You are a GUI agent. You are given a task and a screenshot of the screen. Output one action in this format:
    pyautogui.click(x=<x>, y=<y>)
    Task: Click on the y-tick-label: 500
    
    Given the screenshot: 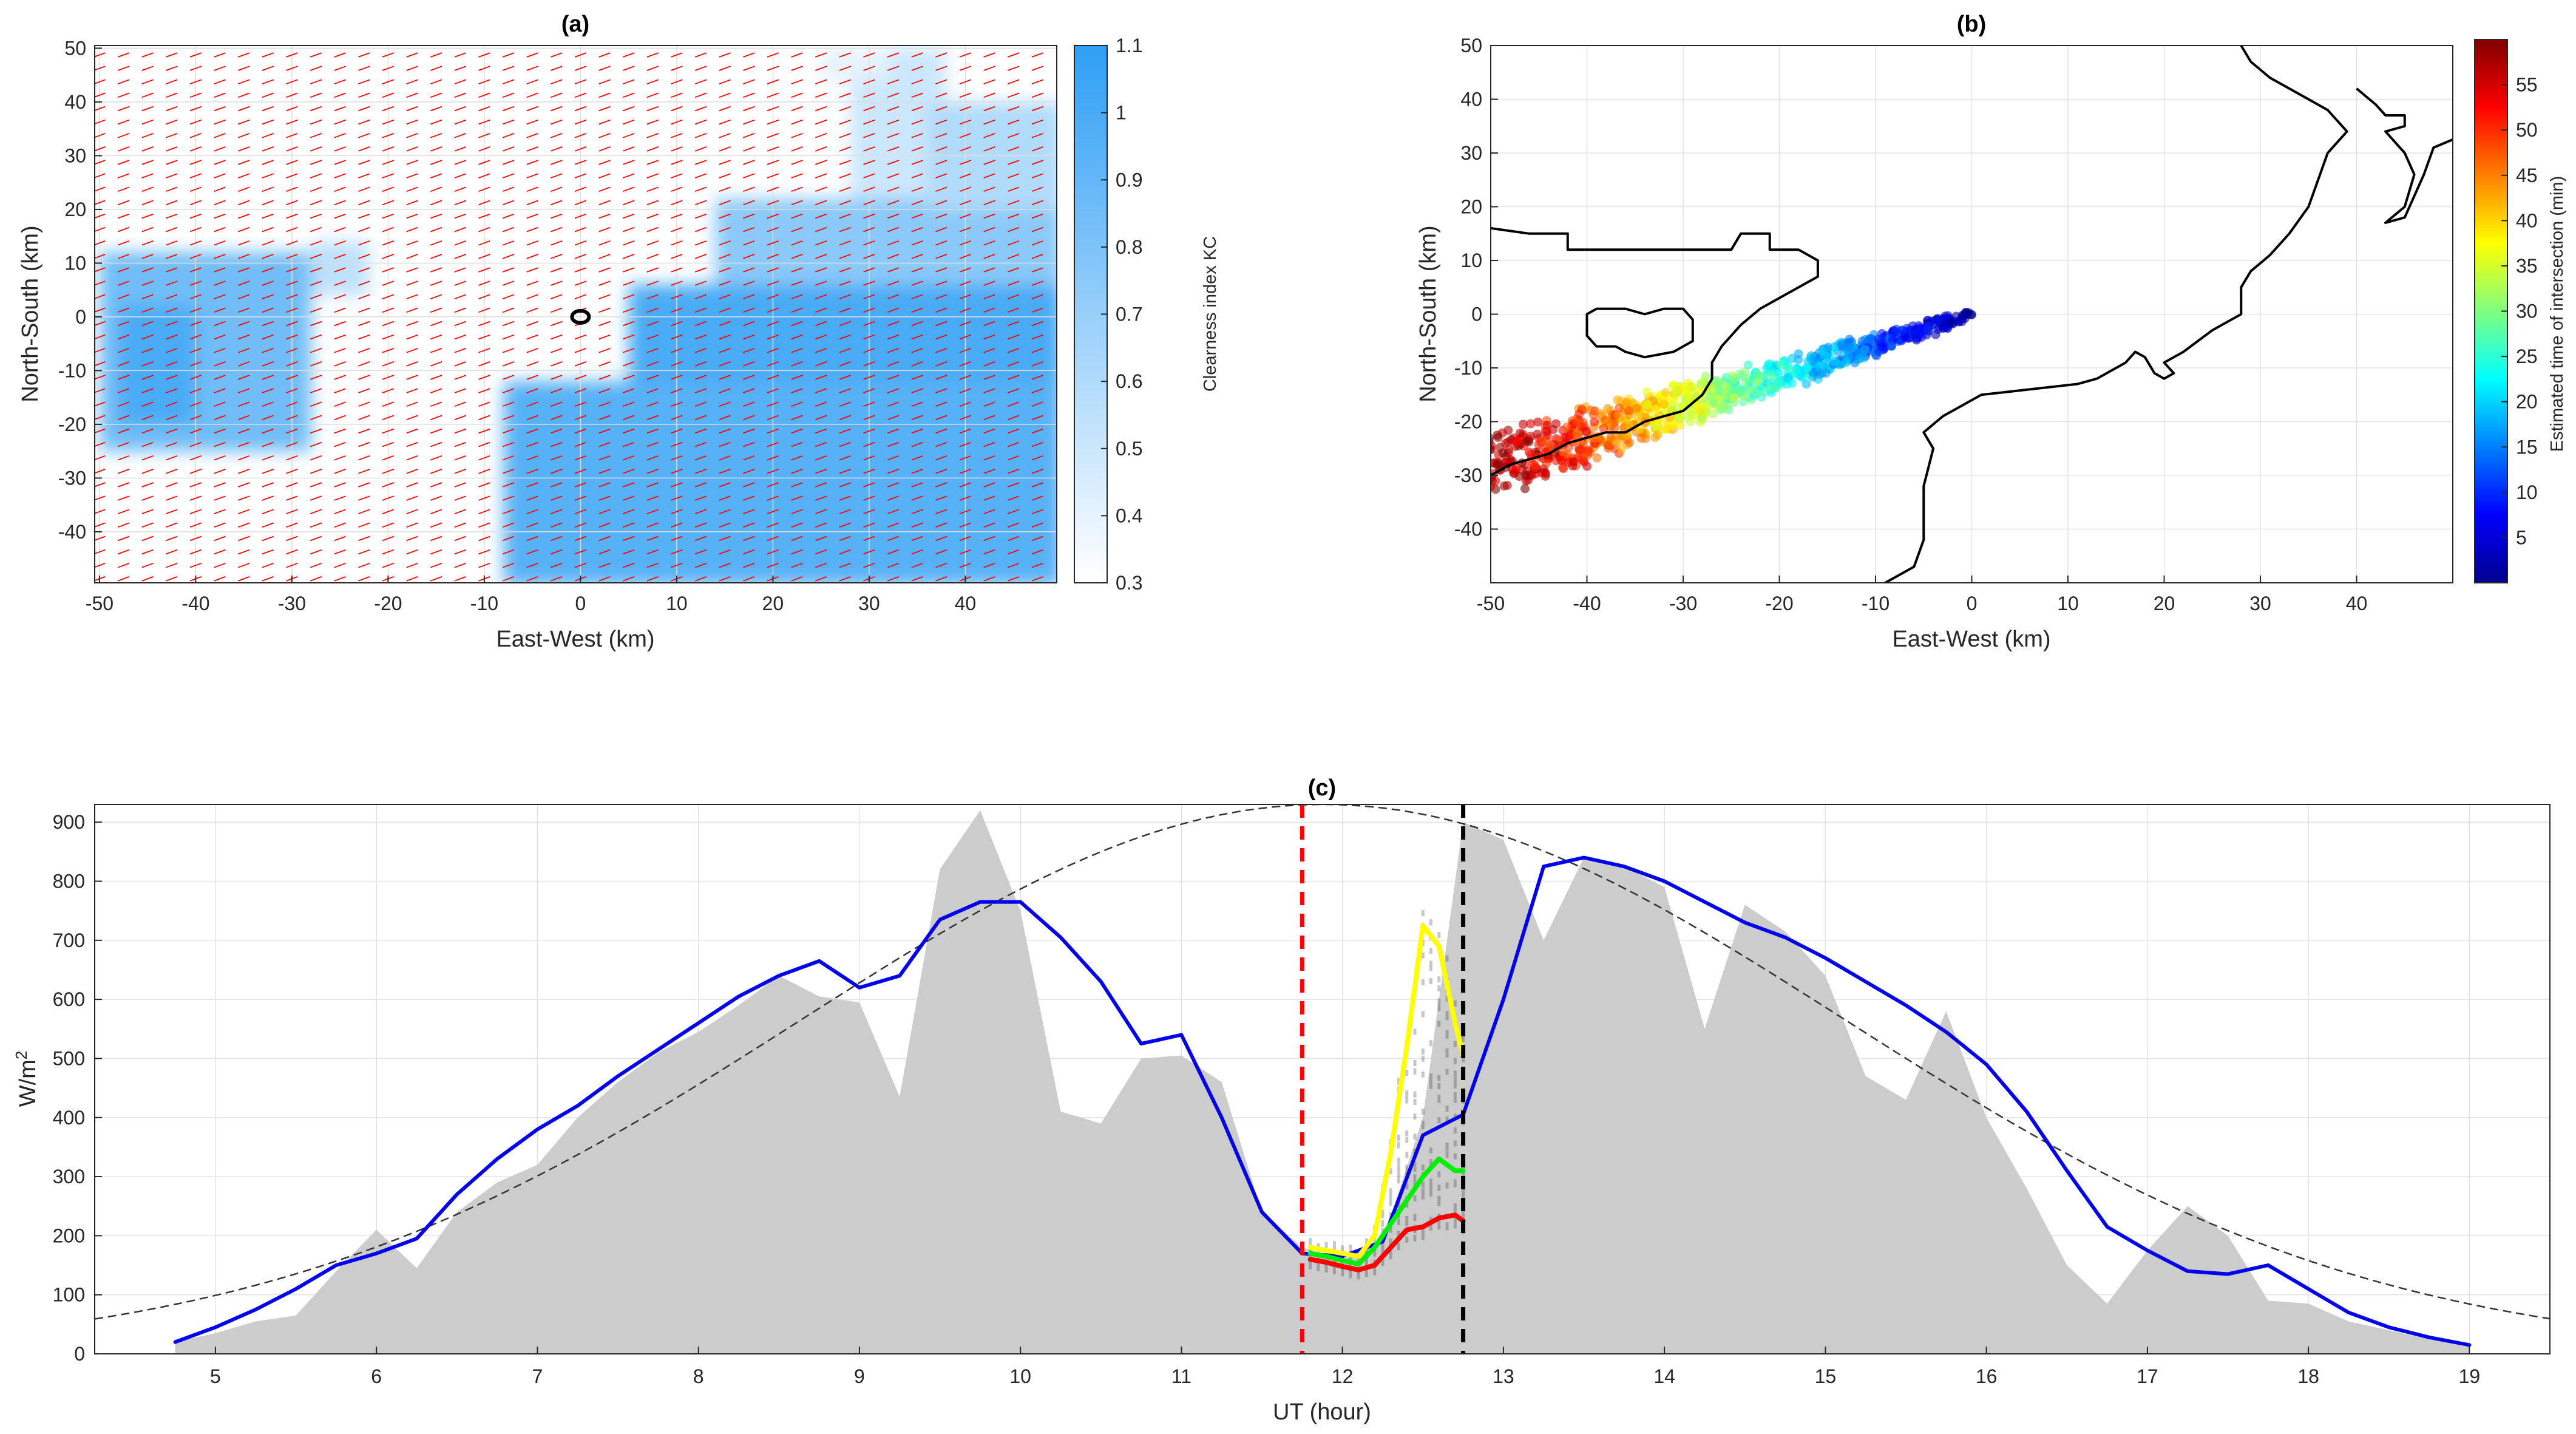 What is the action you would take?
    pyautogui.click(x=69, y=1058)
    